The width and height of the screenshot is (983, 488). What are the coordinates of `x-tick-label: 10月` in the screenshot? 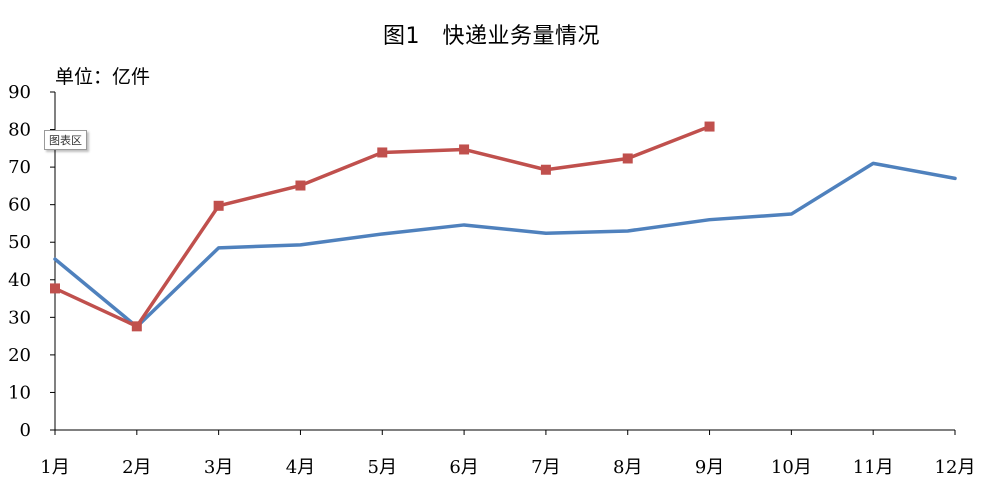 It's located at (791, 467).